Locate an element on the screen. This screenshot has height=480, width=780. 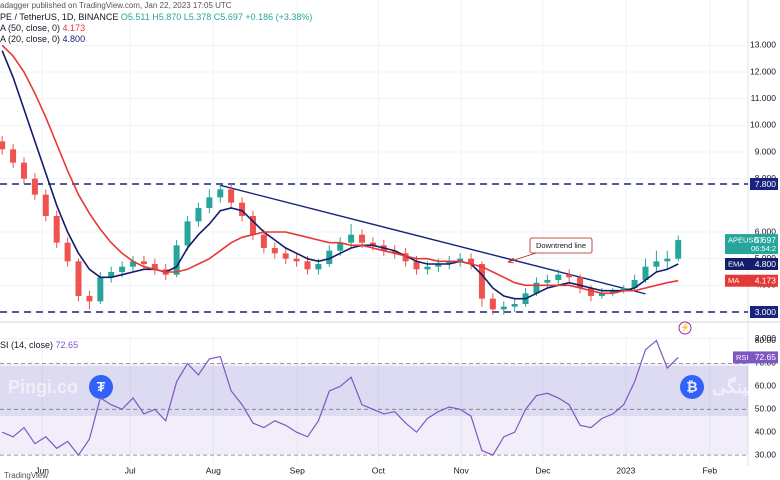
rsi-tick-label: 30.00 is located at coordinates (766, 454).